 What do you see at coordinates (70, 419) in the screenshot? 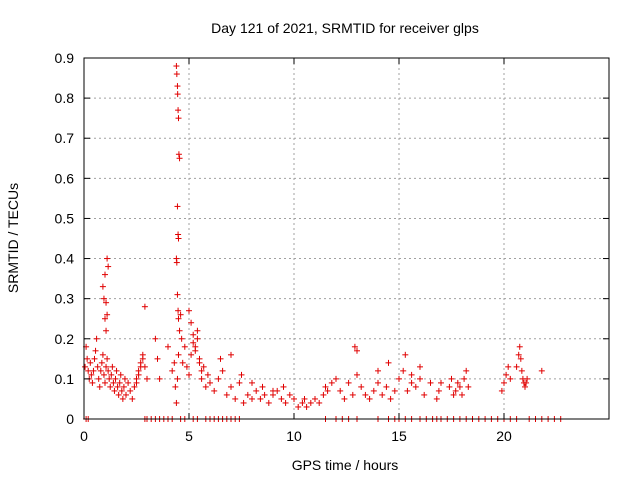
I see `y-tick-label: 0` at bounding box center [70, 419].